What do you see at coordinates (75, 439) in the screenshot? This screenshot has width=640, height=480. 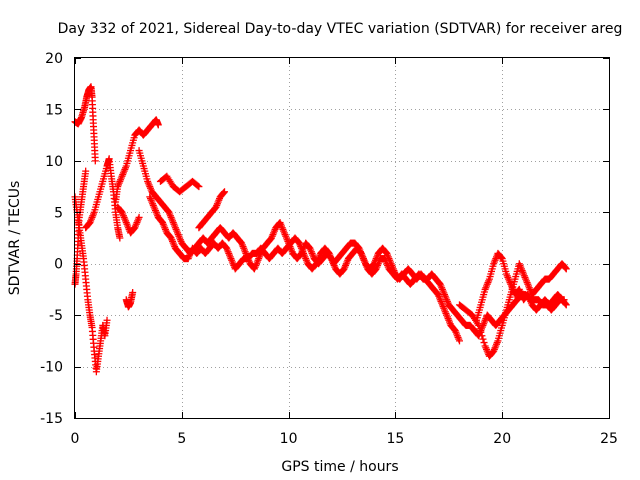 I see `x-tick-label: 0` at bounding box center [75, 439].